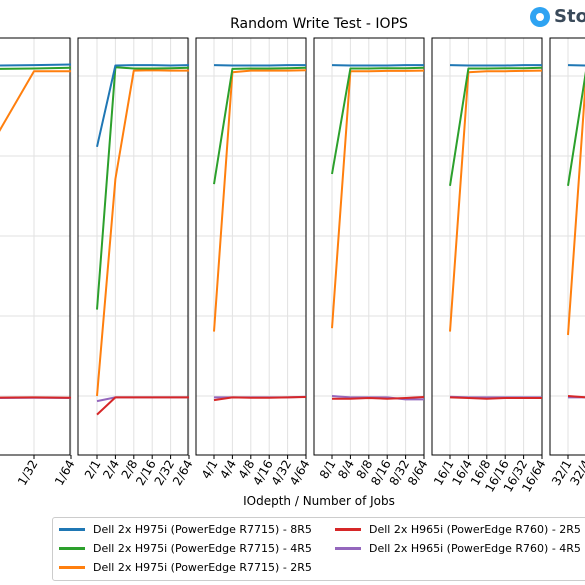 The image size is (585, 585). Describe the element at coordinates (319, 501) in the screenshot. I see `x-axis-label: IOdepth / Number of Jobs` at that location.